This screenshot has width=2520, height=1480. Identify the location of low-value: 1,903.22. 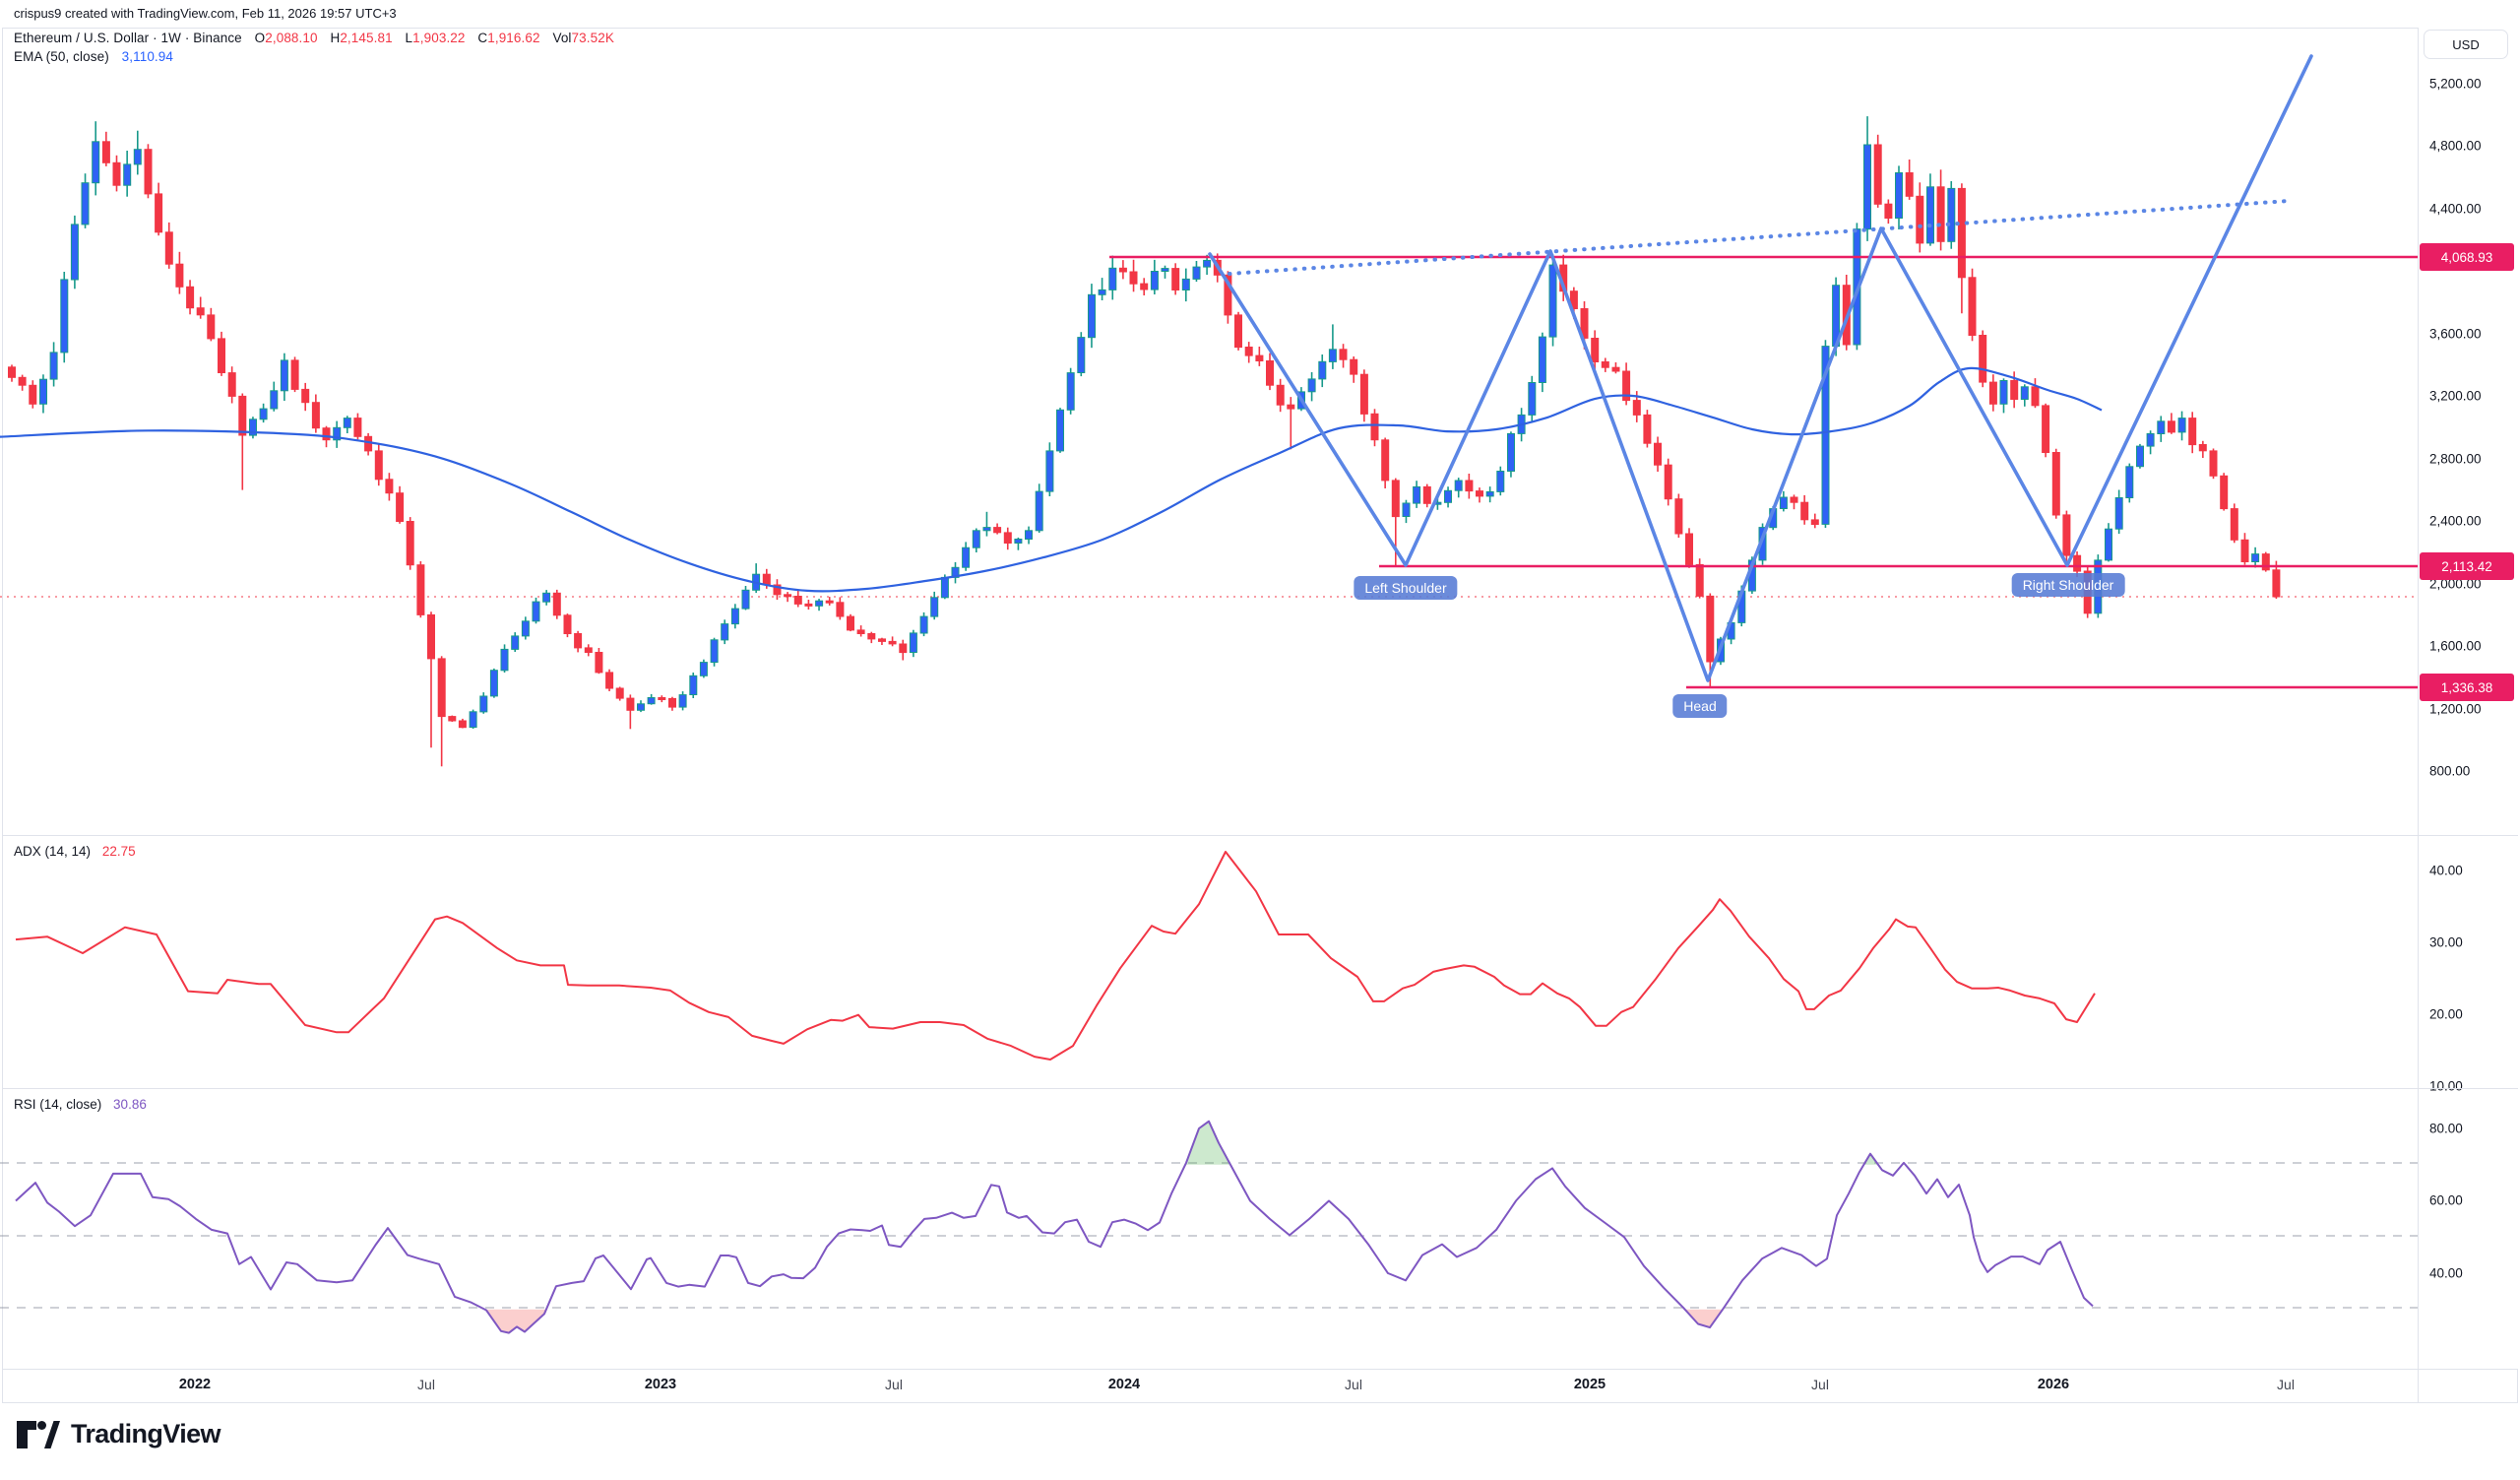
(439, 38).